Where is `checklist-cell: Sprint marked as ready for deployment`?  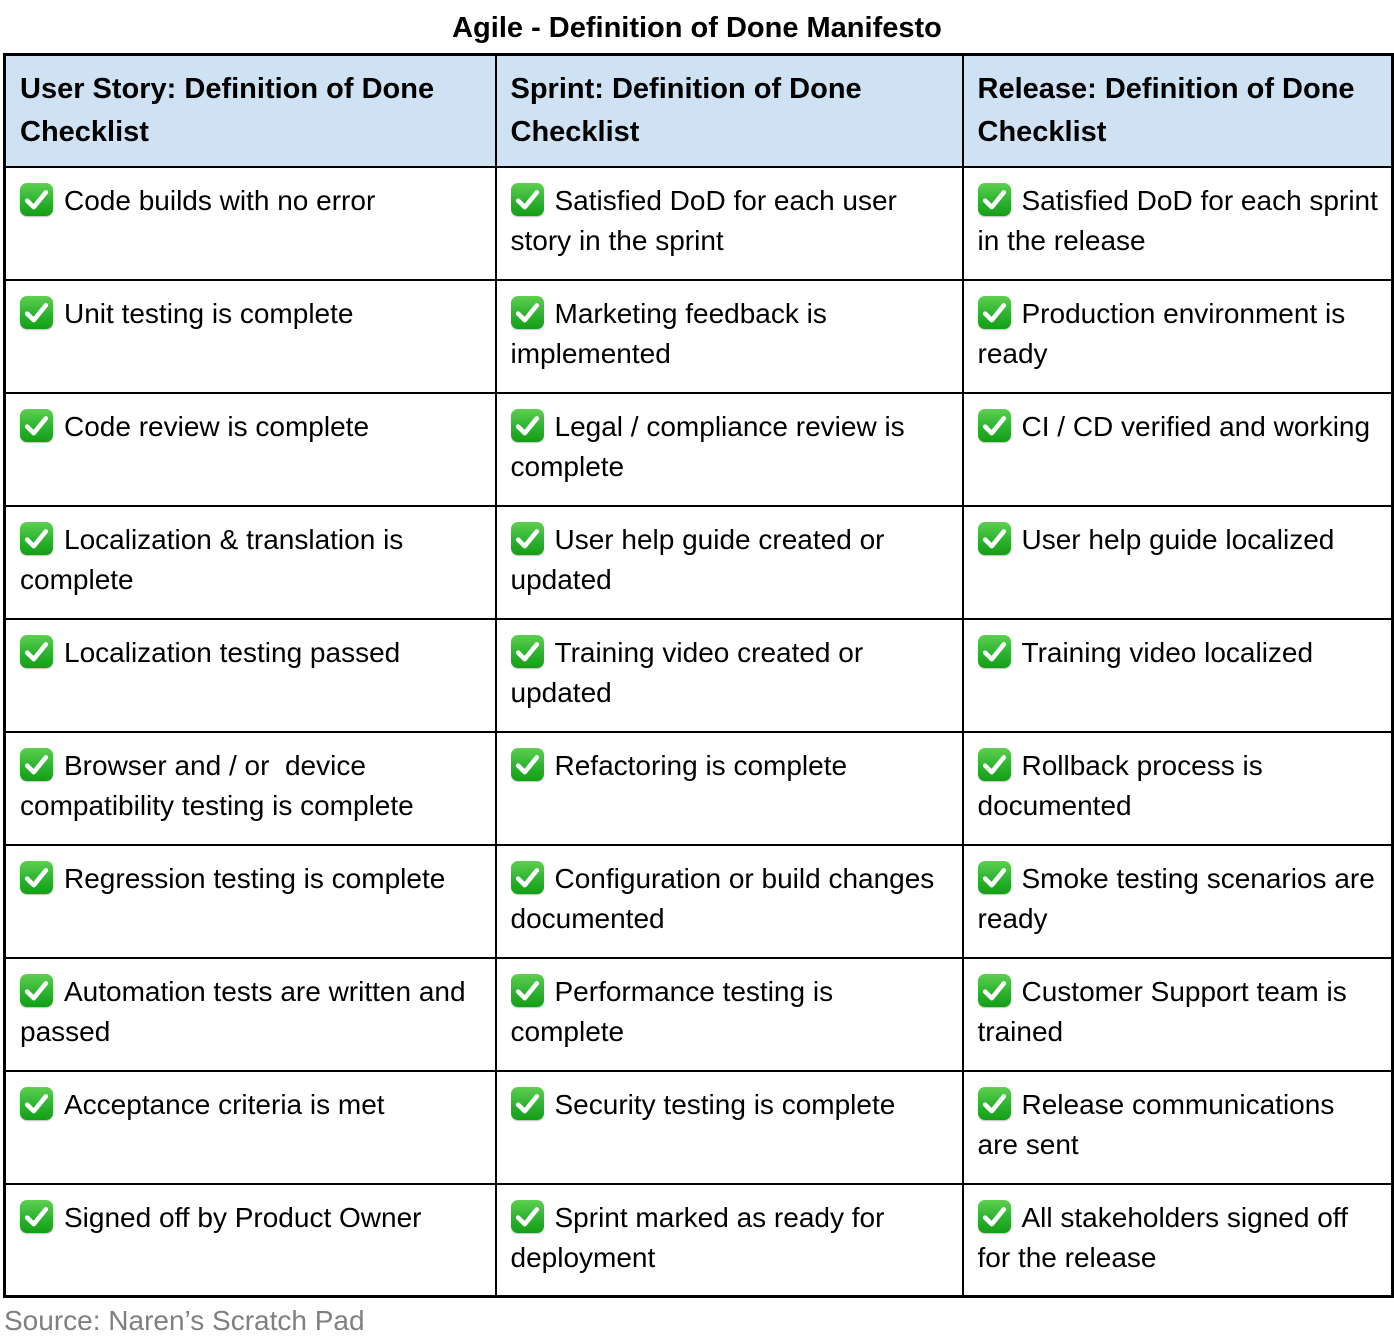 checklist-cell: Sprint marked as ready for deployment is located at coordinates (729, 1240).